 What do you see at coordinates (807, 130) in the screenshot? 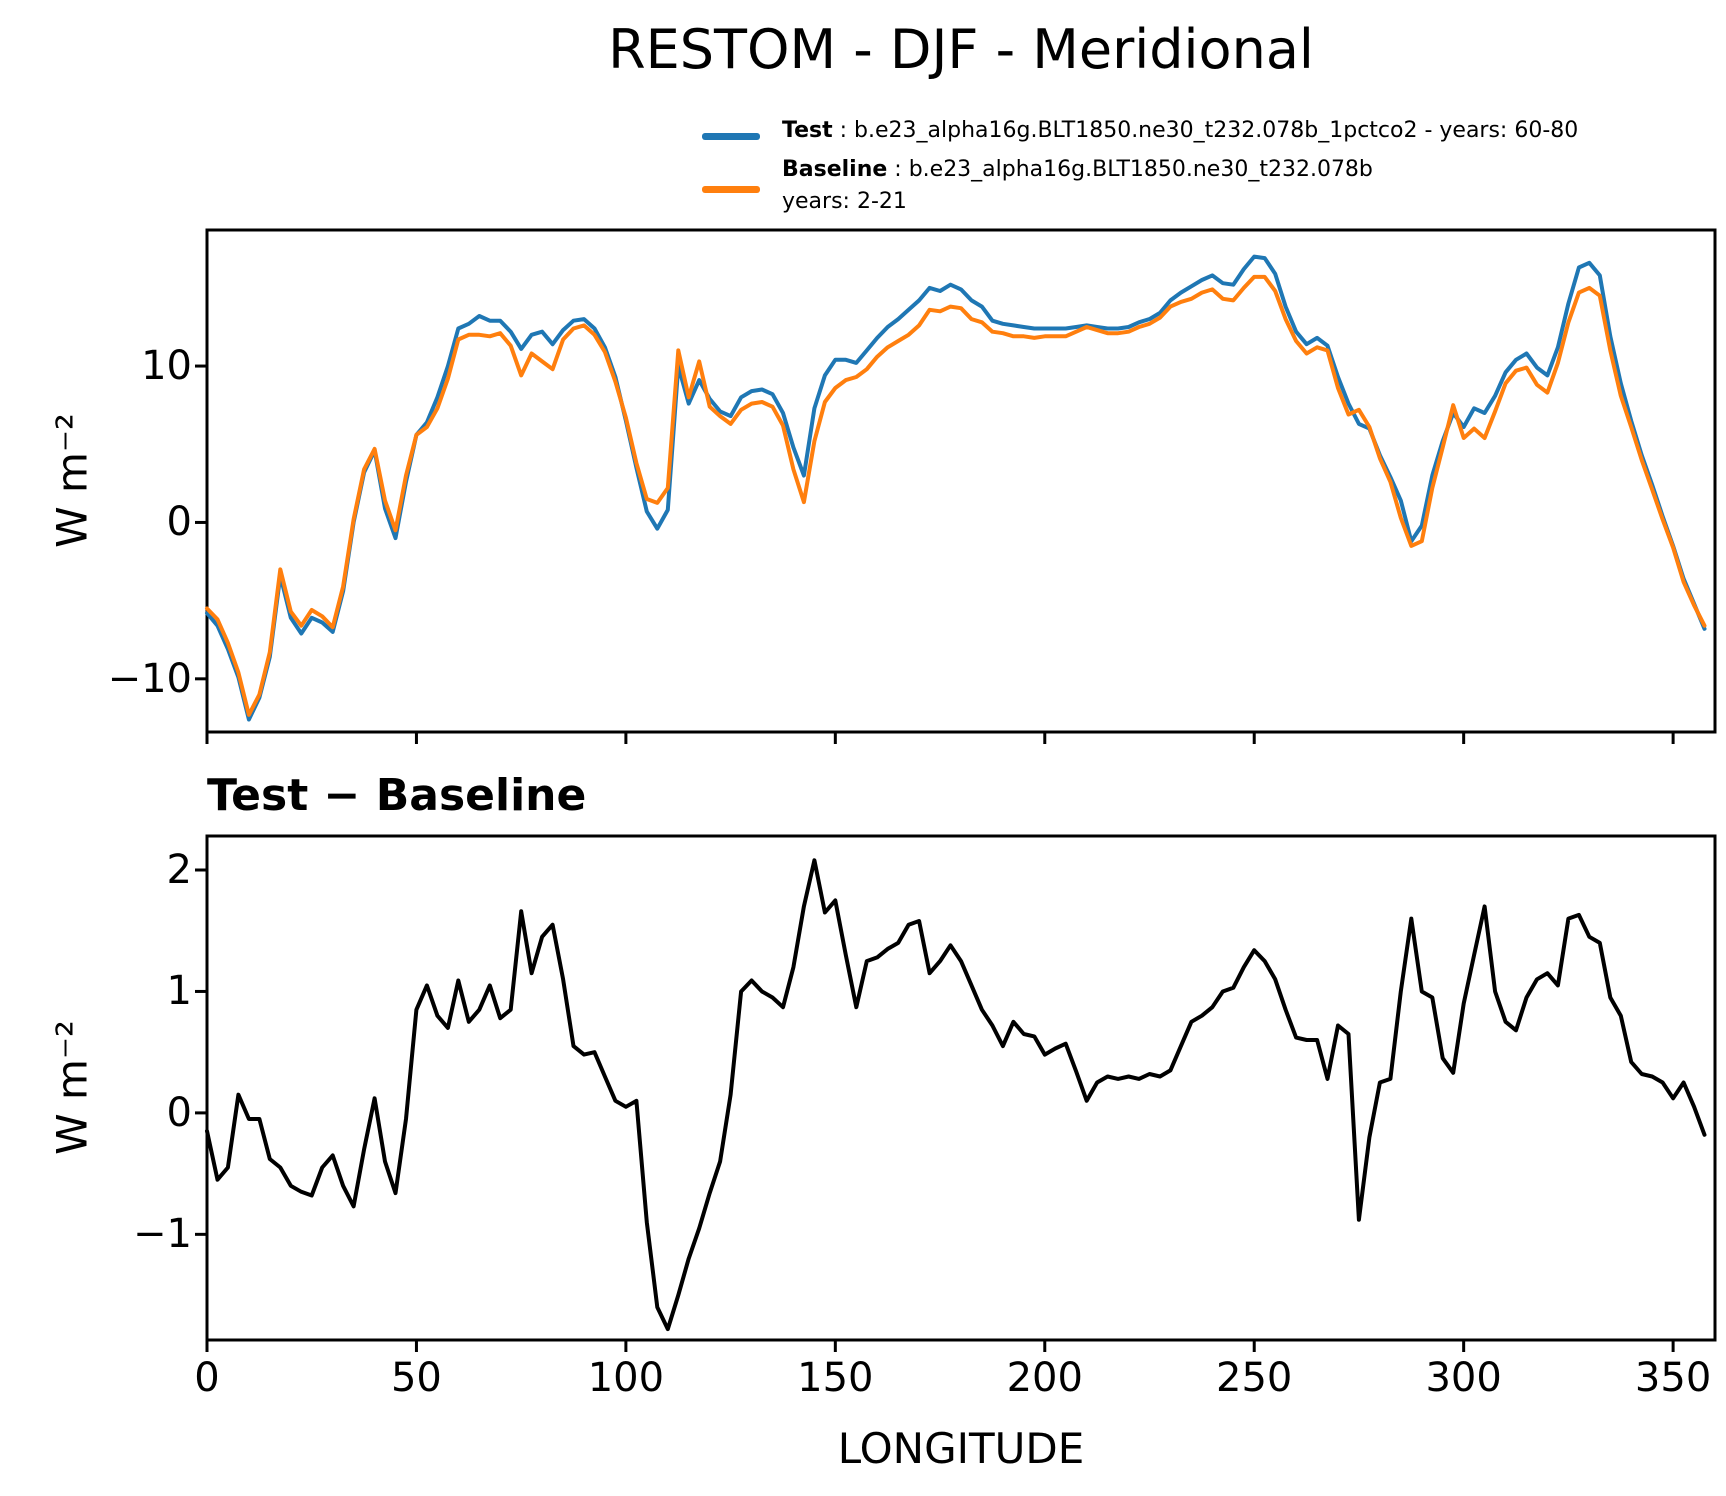
I see `legend-test-label: Test` at bounding box center [807, 130].